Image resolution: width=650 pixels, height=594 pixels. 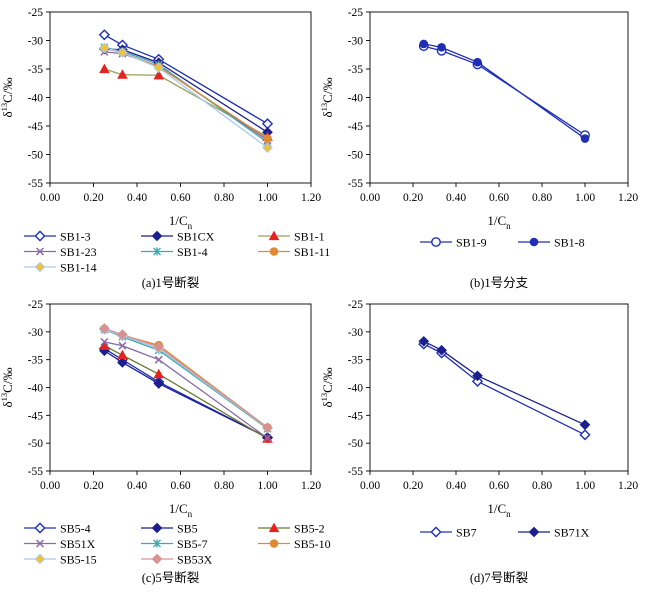 I want to click on legend-label-sb5-4: SB5-4, so click(x=75, y=529).